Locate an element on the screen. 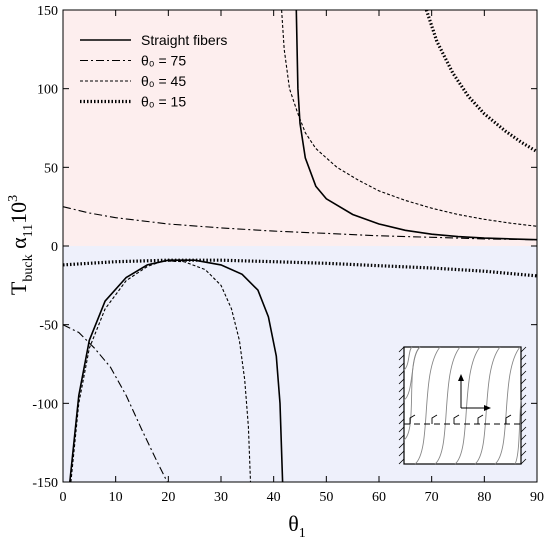  y-tick-label: 150 is located at coordinates (47, 11).